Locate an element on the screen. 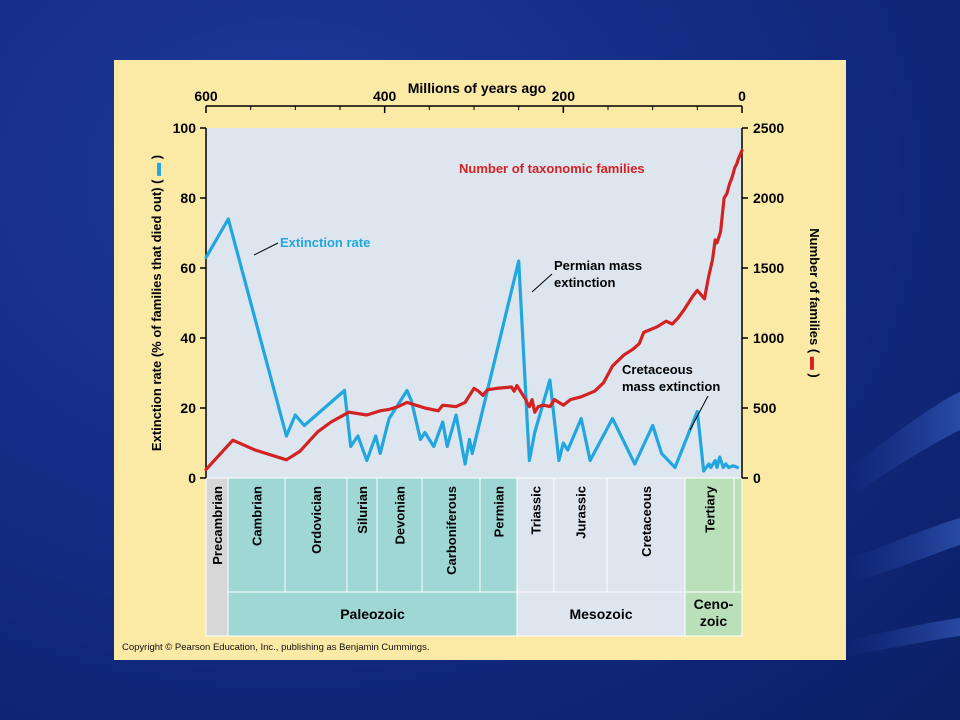  period-label: Jurassic is located at coordinates (581, 512).